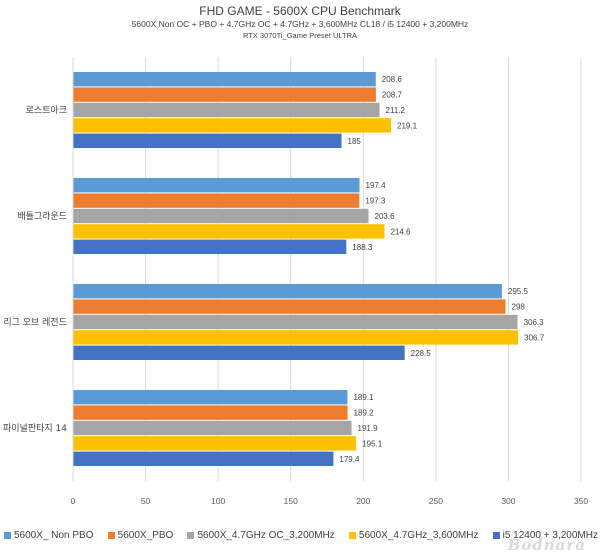 The width and height of the screenshot is (600, 554). What do you see at coordinates (418, 535) in the screenshot?
I see `legend-label: 5600X_4.7GHz_3,600MHz` at bounding box center [418, 535].